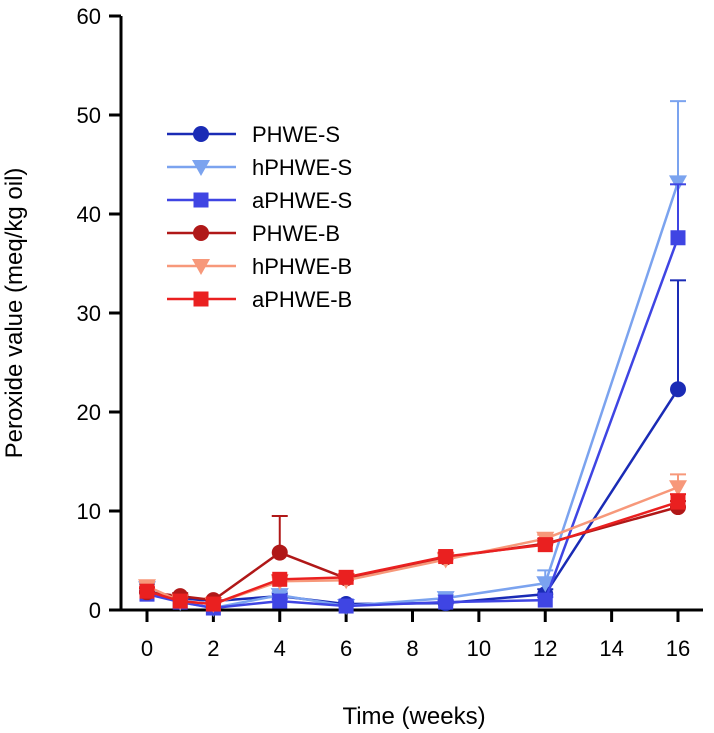 This screenshot has height=733, width=714. Describe the element at coordinates (279, 552) in the screenshot. I see `data-point-phwe-b` at that location.